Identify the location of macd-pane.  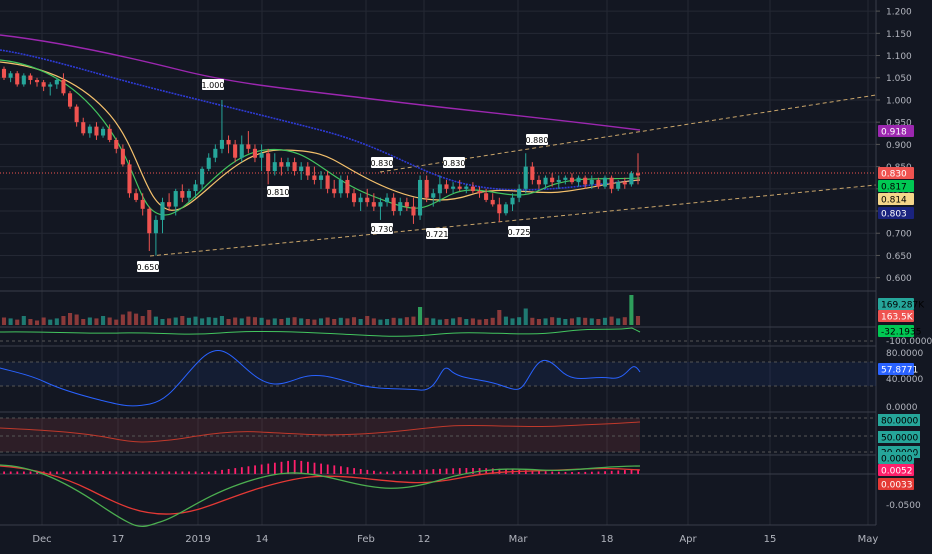
(438, 493).